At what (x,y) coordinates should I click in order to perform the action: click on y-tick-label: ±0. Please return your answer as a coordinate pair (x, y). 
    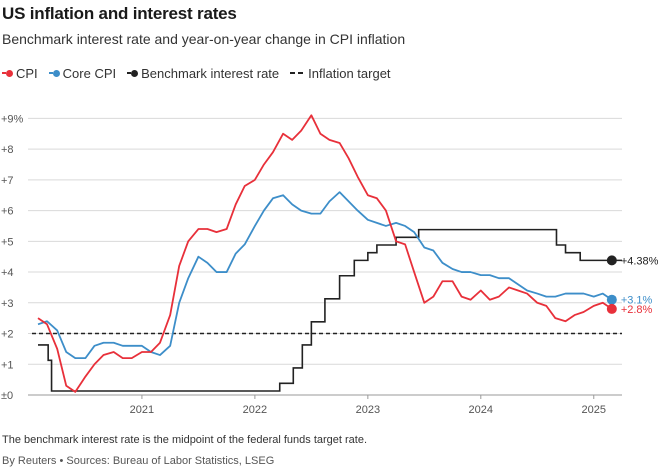
    Looking at the image, I should click on (7, 396).